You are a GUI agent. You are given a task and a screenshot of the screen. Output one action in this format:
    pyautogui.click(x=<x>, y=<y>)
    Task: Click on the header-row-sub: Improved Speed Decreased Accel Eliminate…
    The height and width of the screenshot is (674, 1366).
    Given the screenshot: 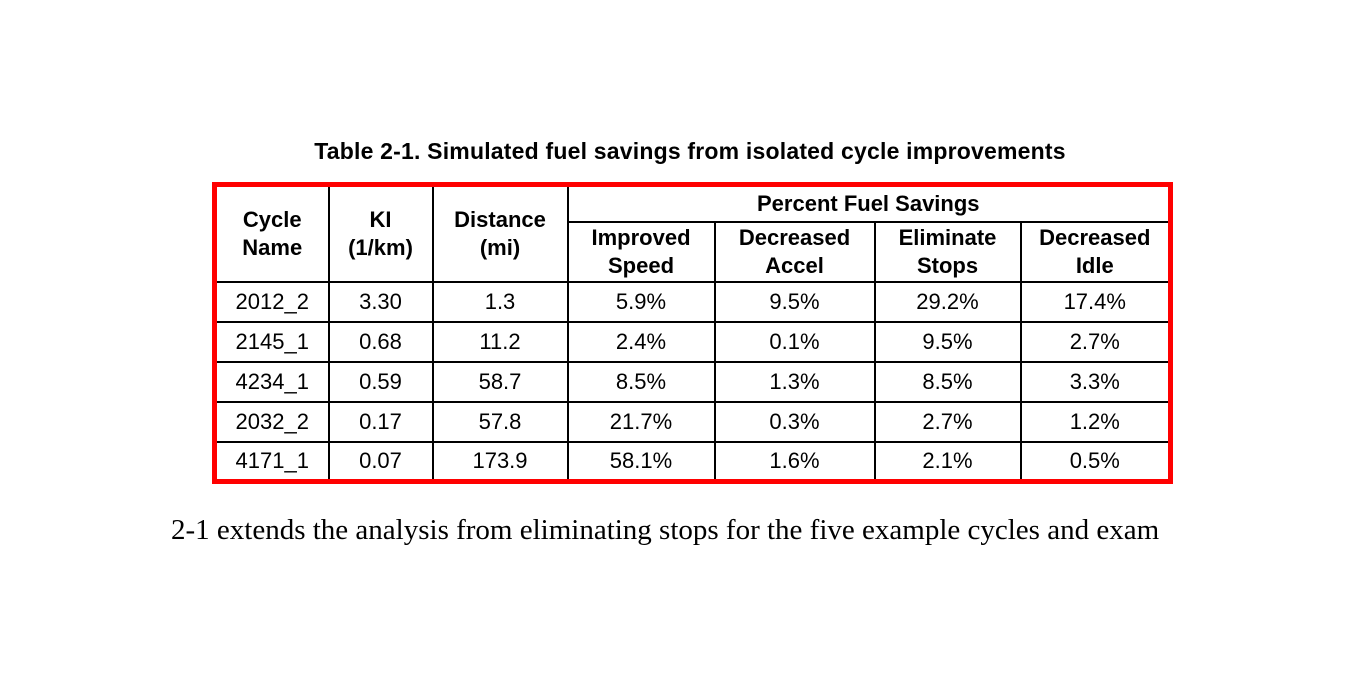 What is the action you would take?
    pyautogui.click(x=693, y=251)
    